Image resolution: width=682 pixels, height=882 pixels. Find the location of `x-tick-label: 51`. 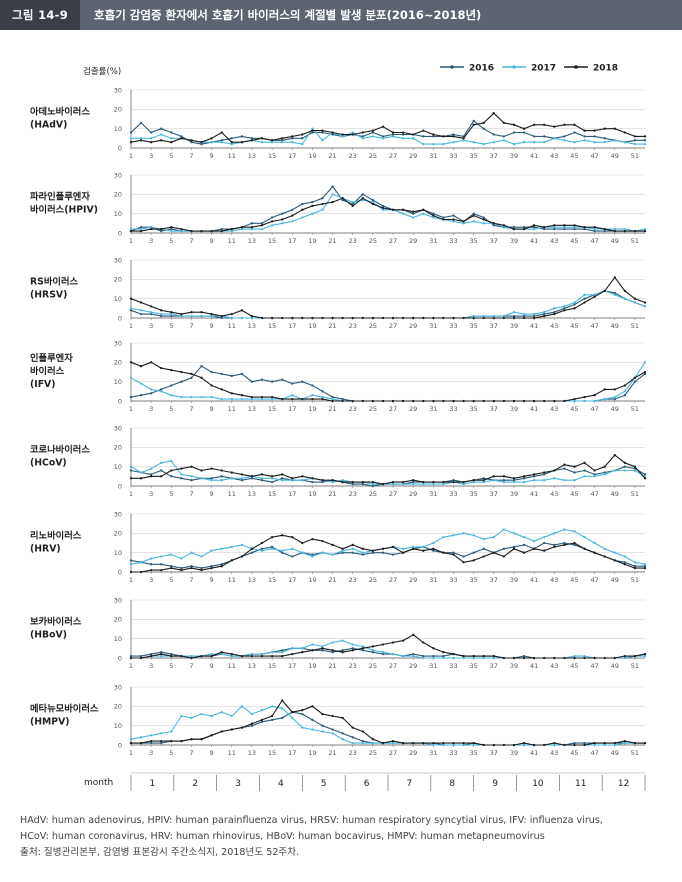

x-tick-label: 51 is located at coordinates (635, 580).